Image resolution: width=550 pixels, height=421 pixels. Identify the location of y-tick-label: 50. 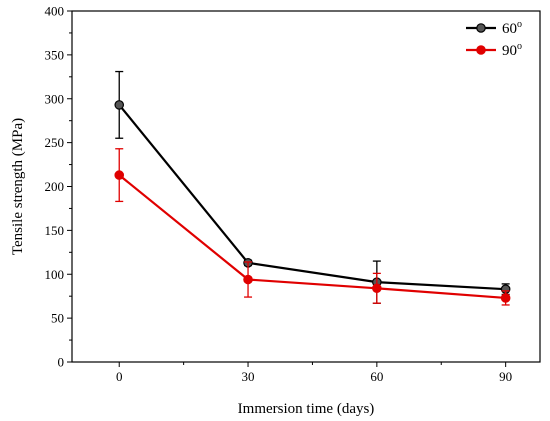
(57, 318).